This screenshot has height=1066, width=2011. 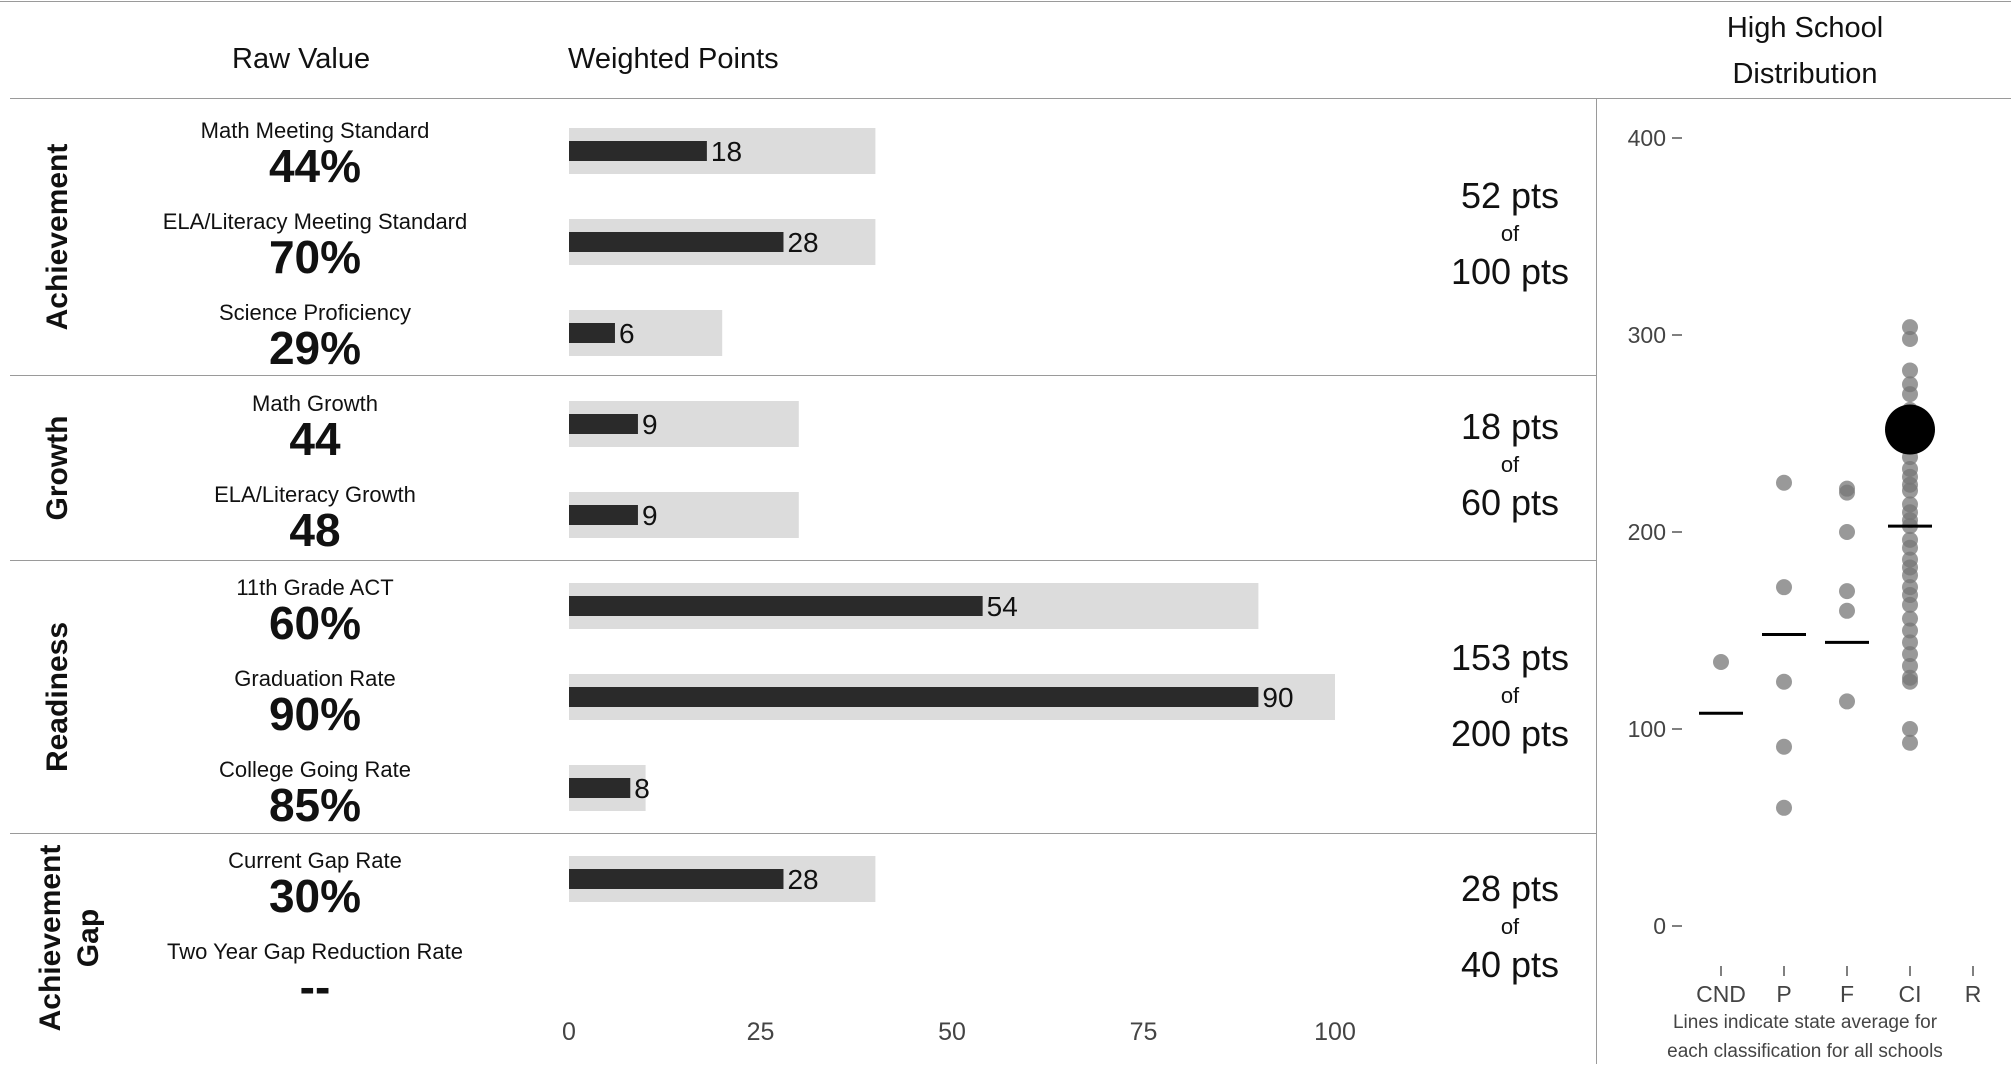 What do you see at coordinates (315, 678) in the screenshot?
I see `metric-label: Graduation Rate` at bounding box center [315, 678].